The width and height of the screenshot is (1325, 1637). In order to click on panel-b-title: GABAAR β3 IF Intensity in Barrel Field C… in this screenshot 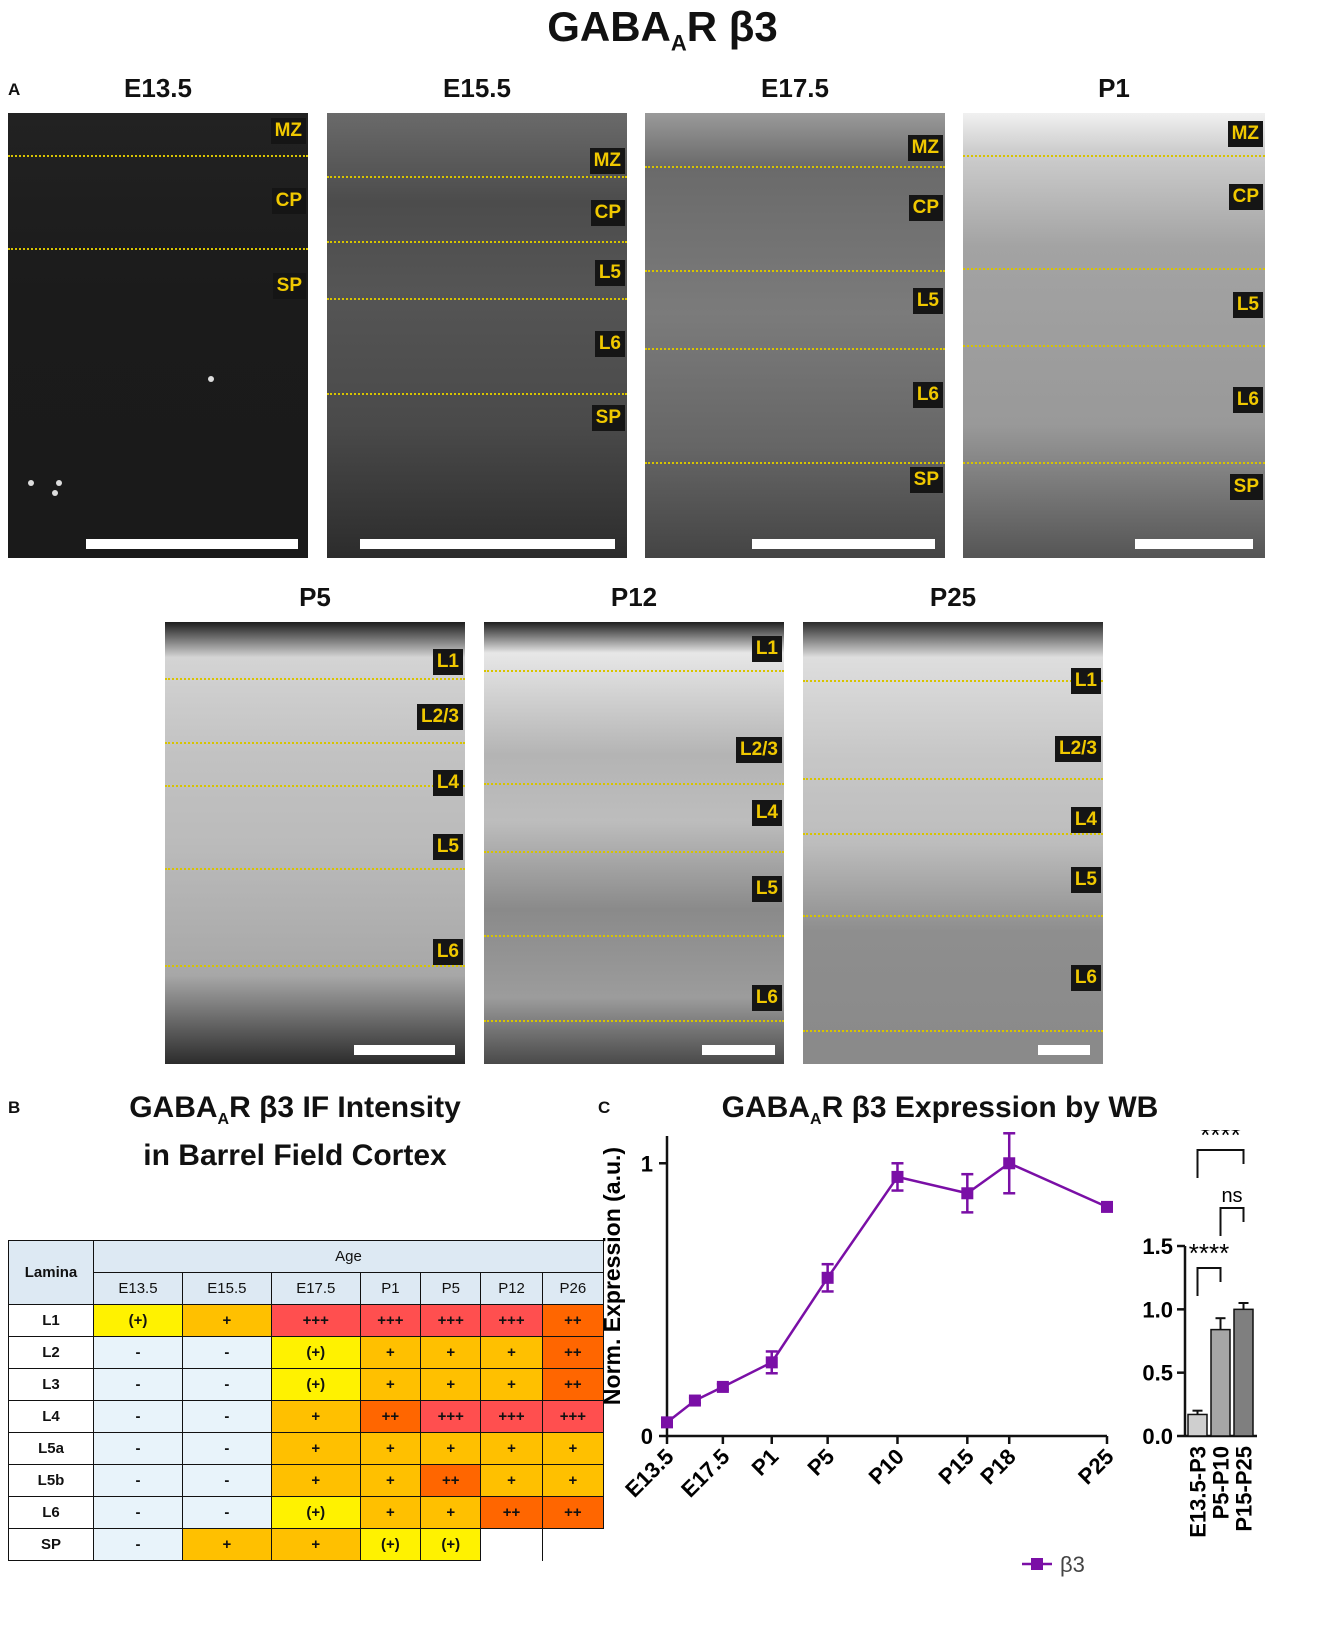, I will do `click(295, 1131)`.